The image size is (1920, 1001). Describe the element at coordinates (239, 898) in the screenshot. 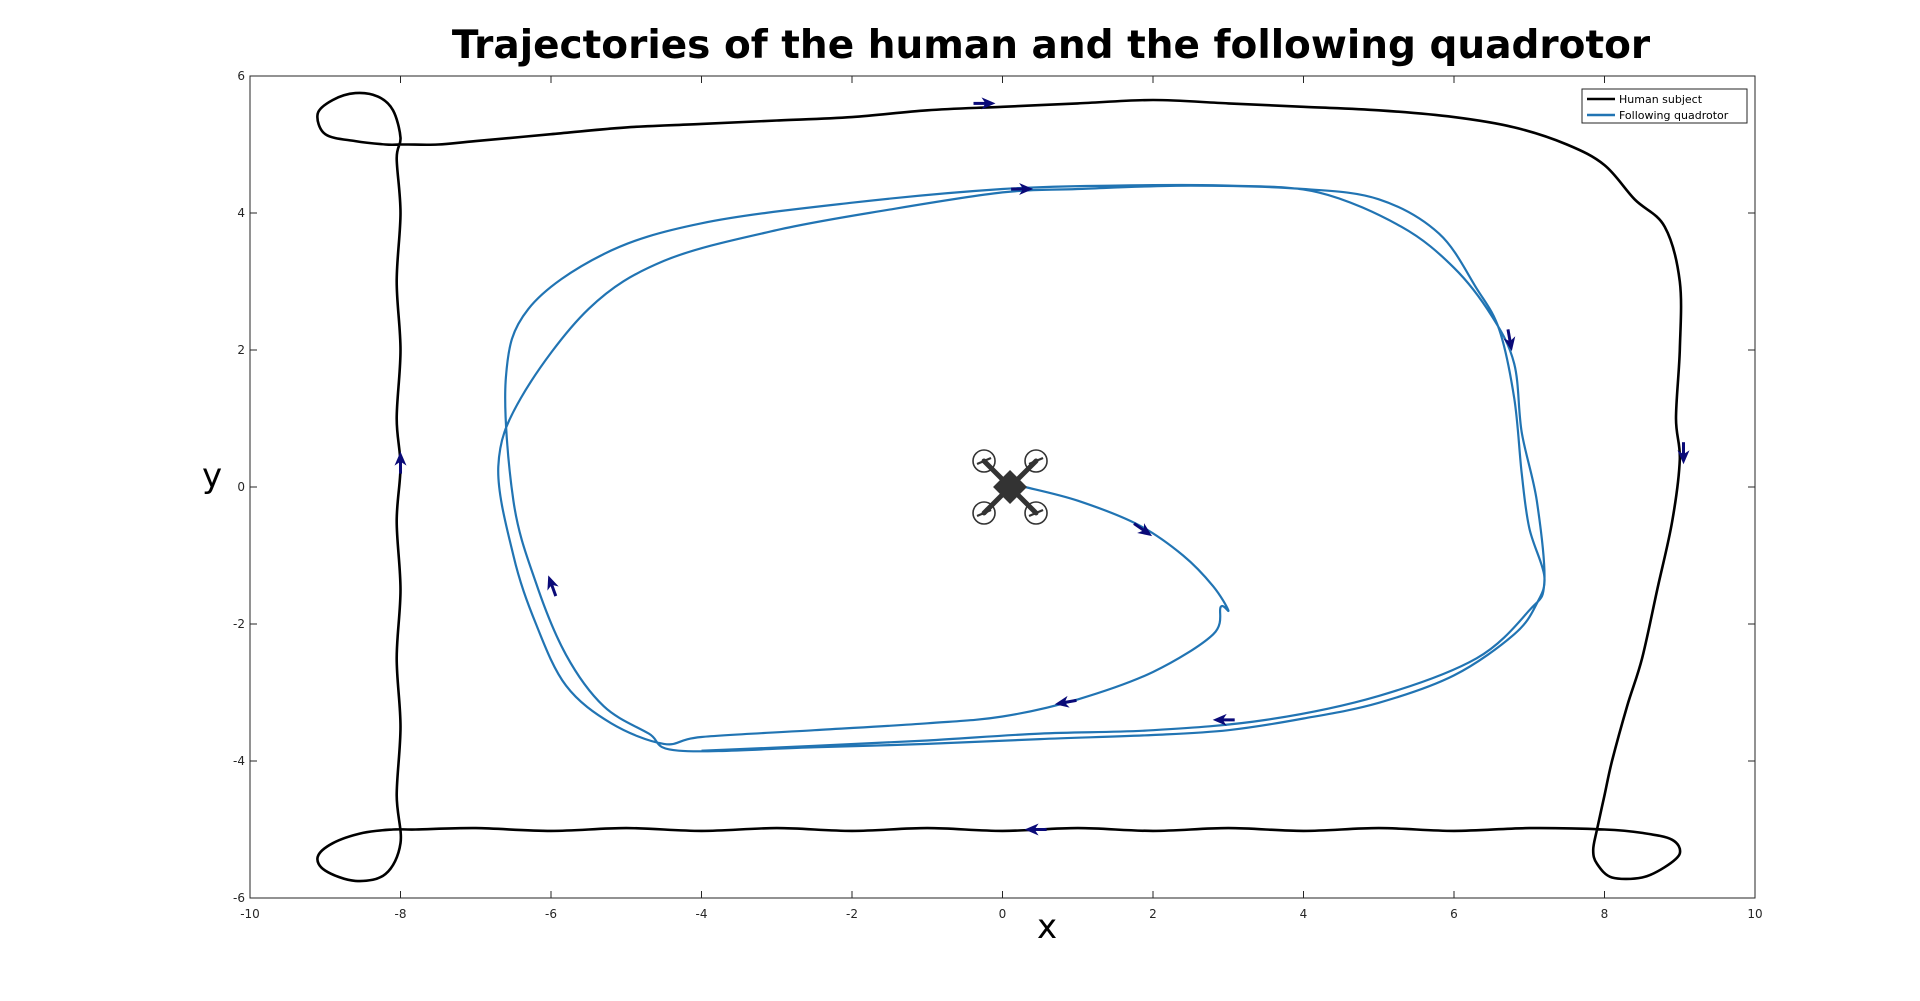

I see `y-tick-label: -6` at that location.